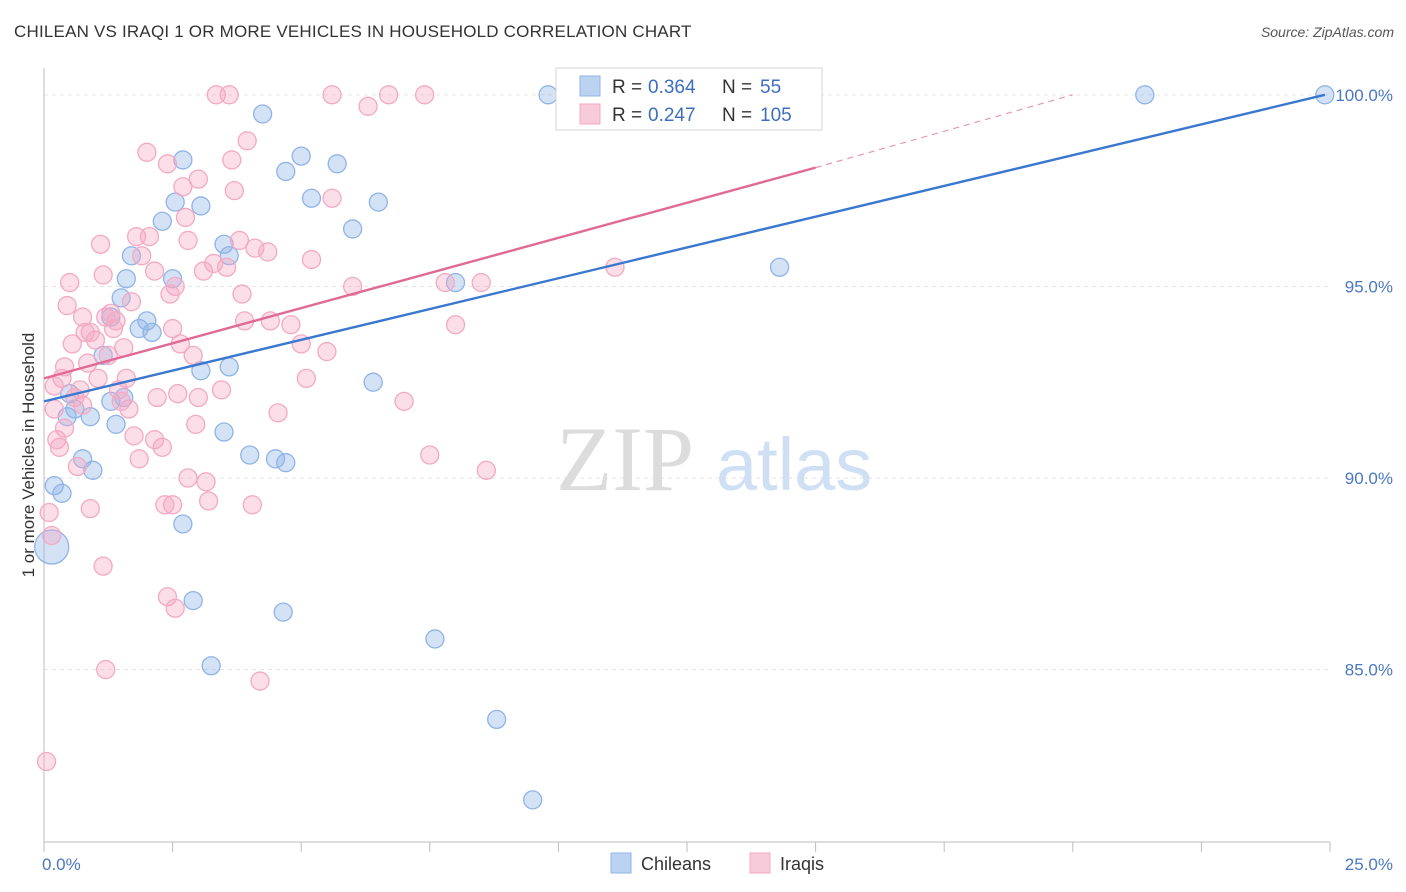 This screenshot has height=892, width=1406. Describe the element at coordinates (672, 87) in the screenshot. I see `legend-r-value-0: 0.364` at that location.